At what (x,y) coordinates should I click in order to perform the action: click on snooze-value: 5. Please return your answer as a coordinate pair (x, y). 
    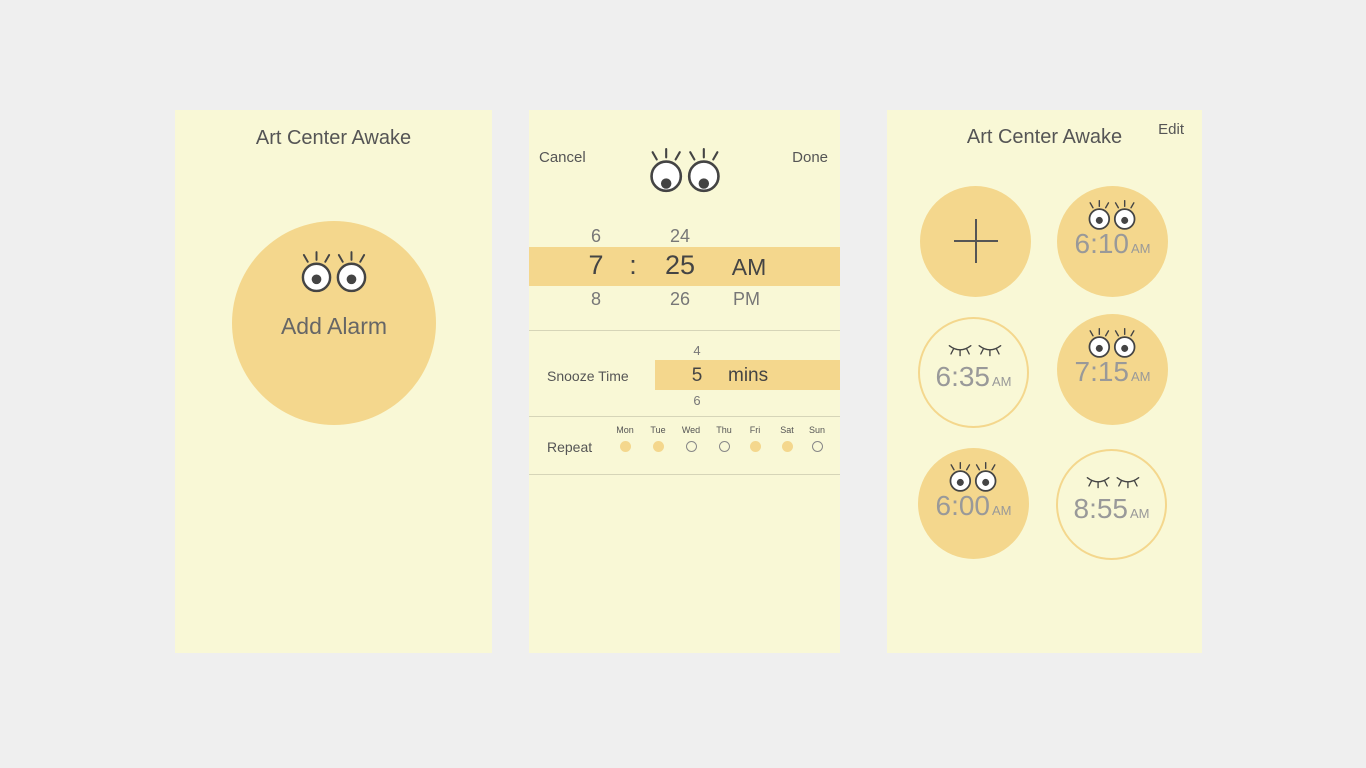
    Looking at the image, I should click on (697, 375).